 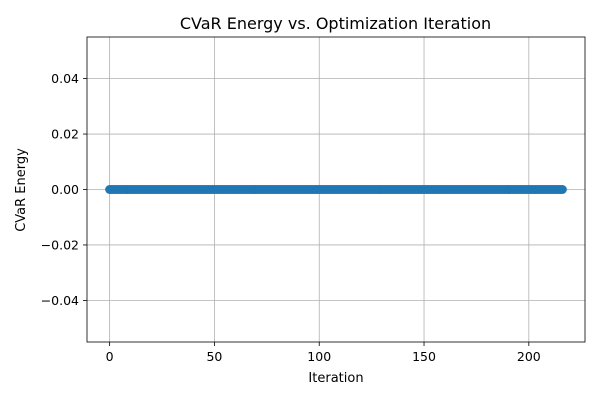 I want to click on chart-title: CVaR Energy vs. Optimization Iteration, so click(x=335, y=23).